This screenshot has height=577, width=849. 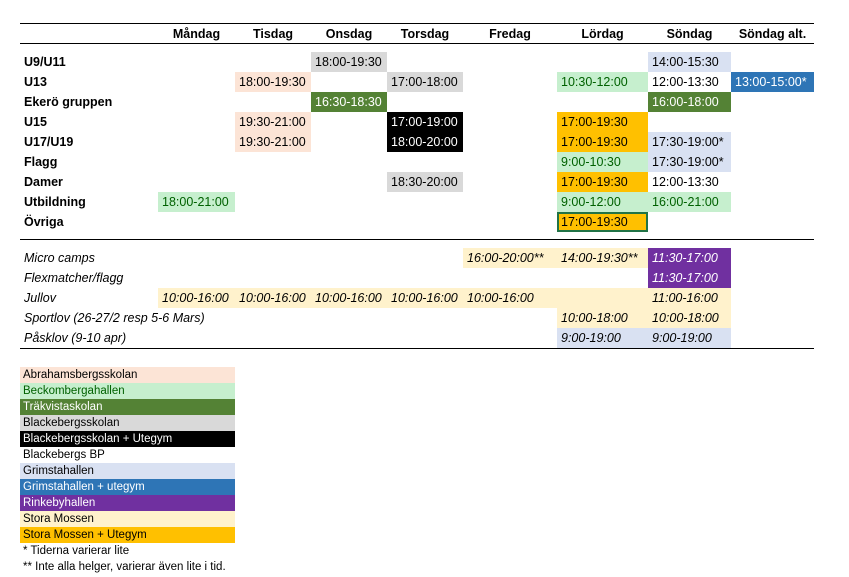 What do you see at coordinates (425, 82) in the screenshot?
I see `schedule-cell: 17:00-18:00` at bounding box center [425, 82].